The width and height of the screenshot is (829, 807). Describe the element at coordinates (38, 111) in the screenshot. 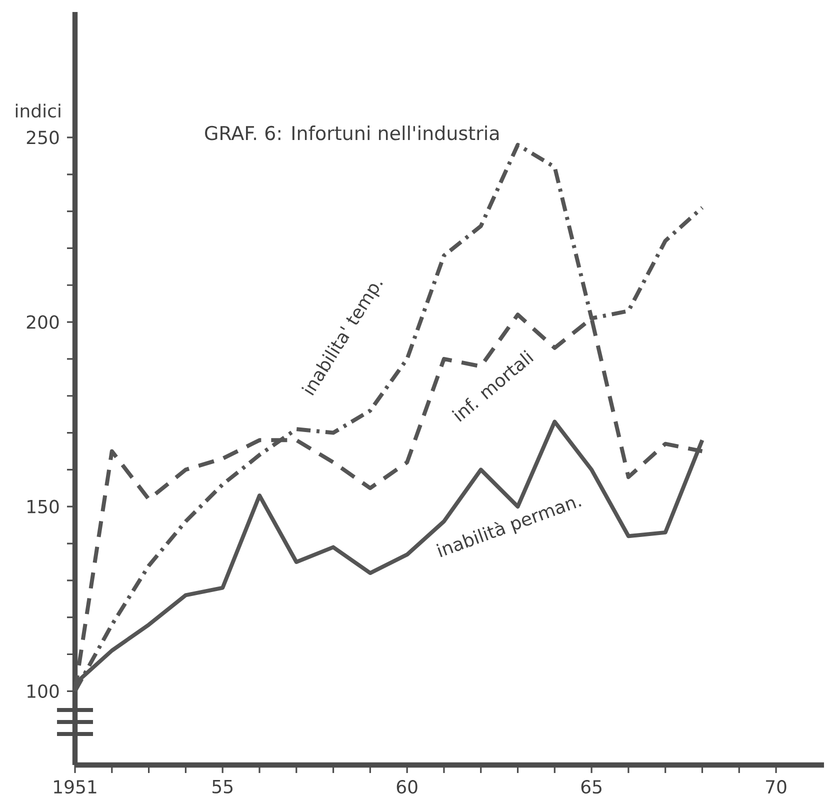

I see `y-axis-title: indici` at that location.